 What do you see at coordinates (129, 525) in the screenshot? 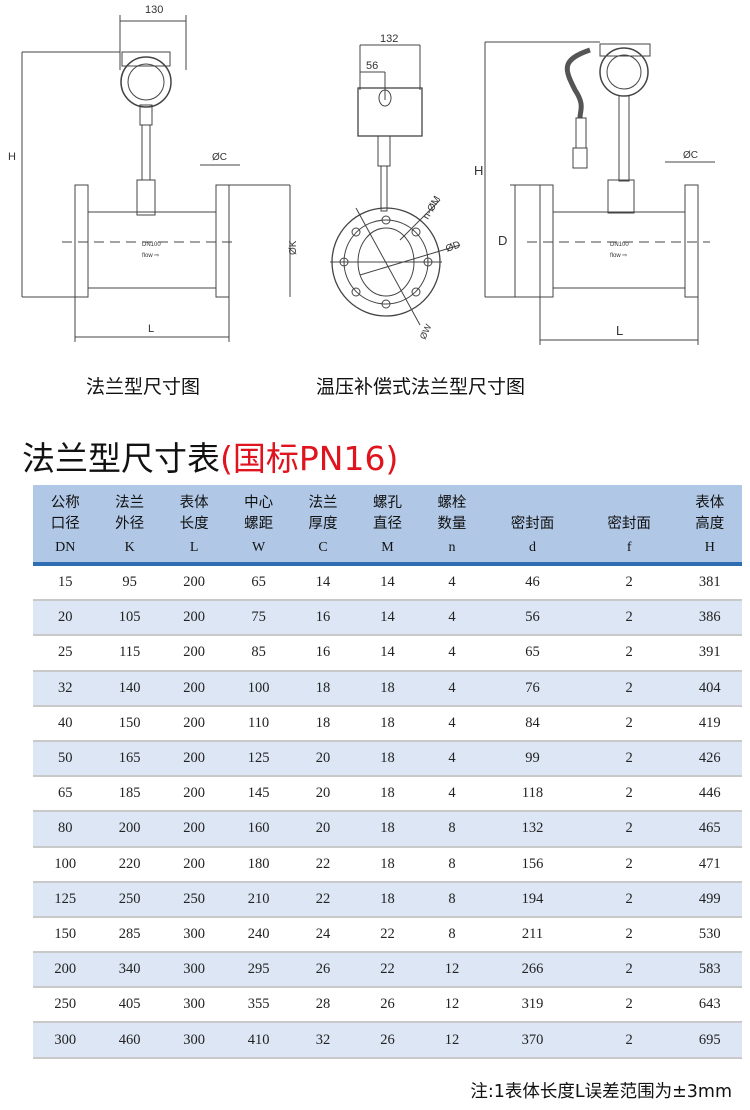
I see `column-header: 法兰 外径 K` at bounding box center [129, 525].